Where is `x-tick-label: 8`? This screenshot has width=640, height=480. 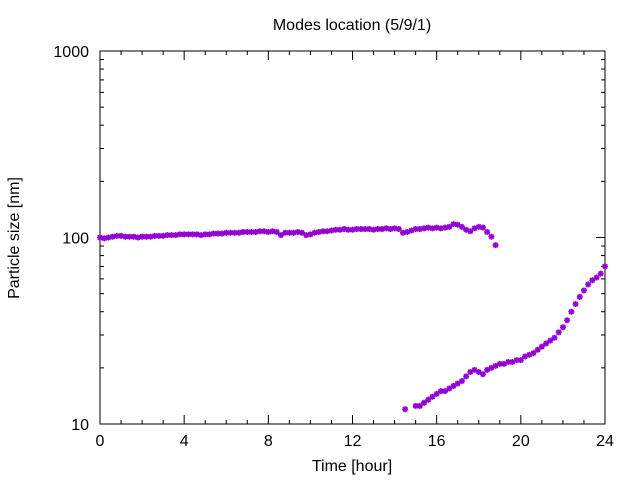
x-tick-label: 8 is located at coordinates (268, 441).